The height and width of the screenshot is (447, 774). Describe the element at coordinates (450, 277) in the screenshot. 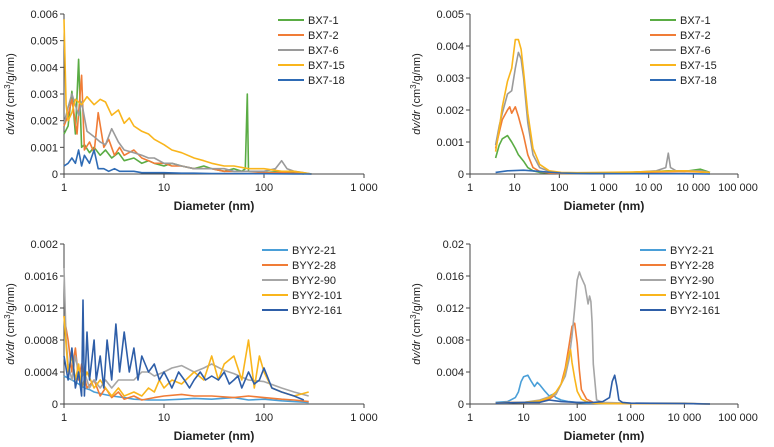

I see `y-tick-label: 0.016` at that location.